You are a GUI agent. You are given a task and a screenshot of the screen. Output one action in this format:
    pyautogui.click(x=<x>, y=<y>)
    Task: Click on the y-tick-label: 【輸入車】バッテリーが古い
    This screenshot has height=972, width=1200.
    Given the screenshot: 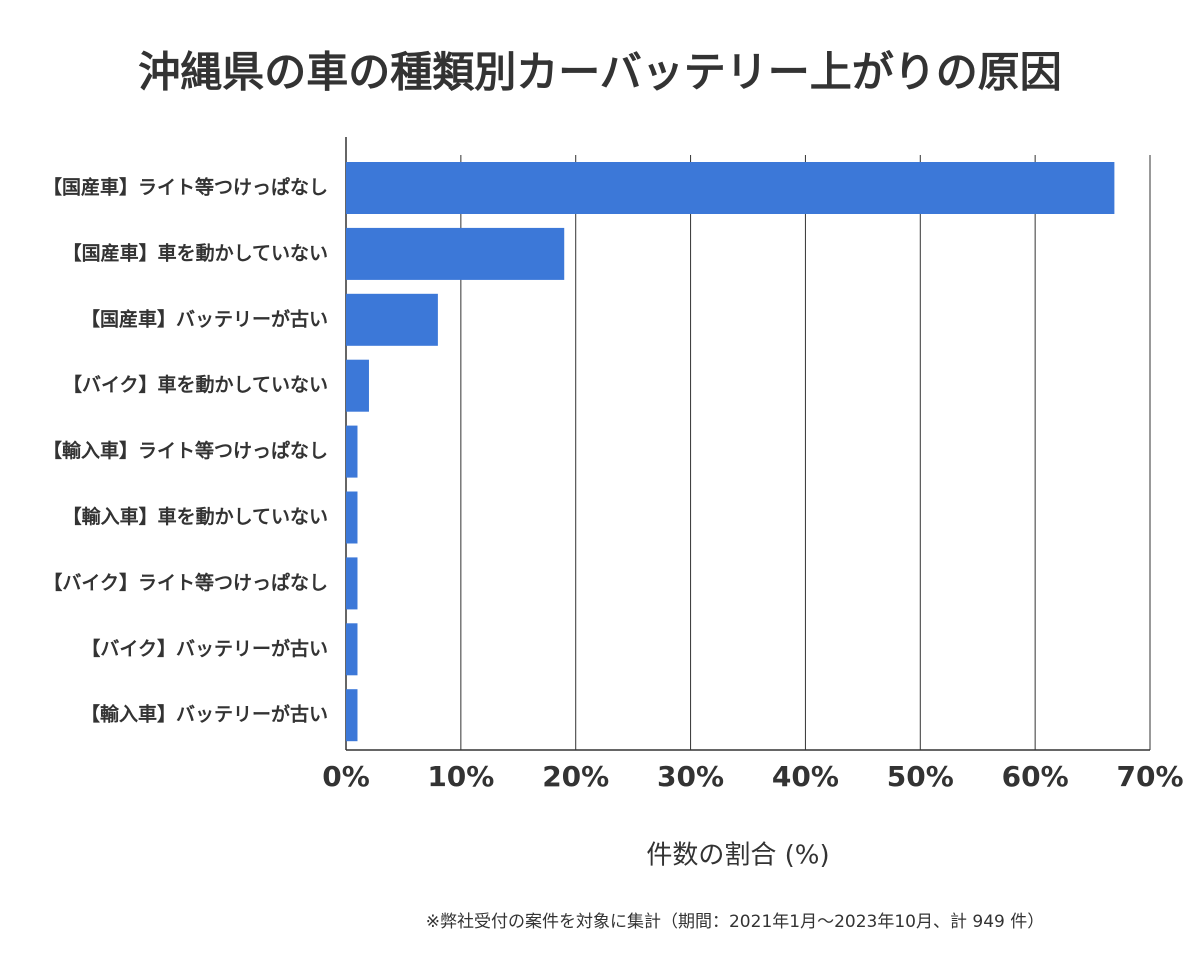 What is the action you would take?
    pyautogui.click(x=204, y=714)
    